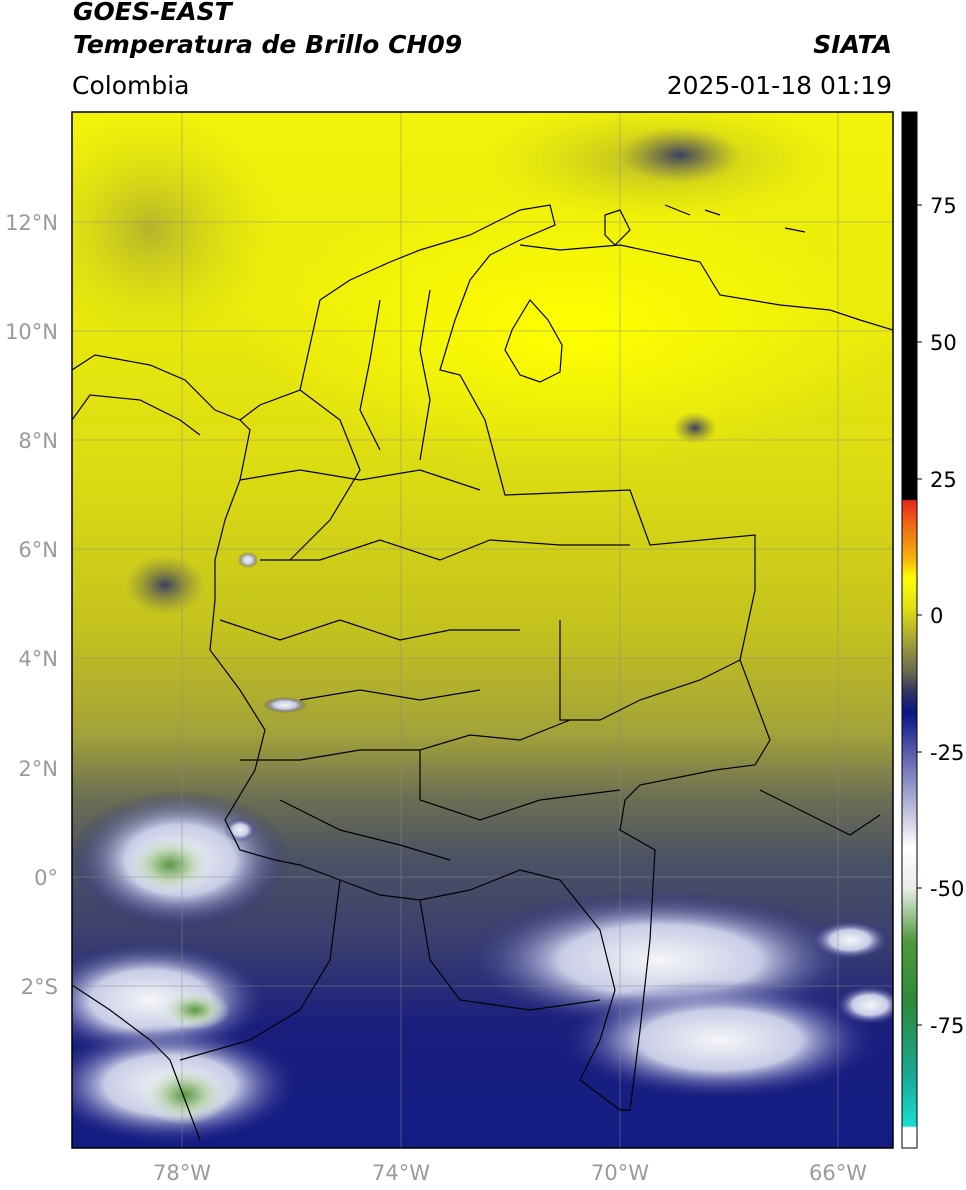  What do you see at coordinates (936, 616) in the screenshot?
I see `colorbar-tick-label: 0` at bounding box center [936, 616].